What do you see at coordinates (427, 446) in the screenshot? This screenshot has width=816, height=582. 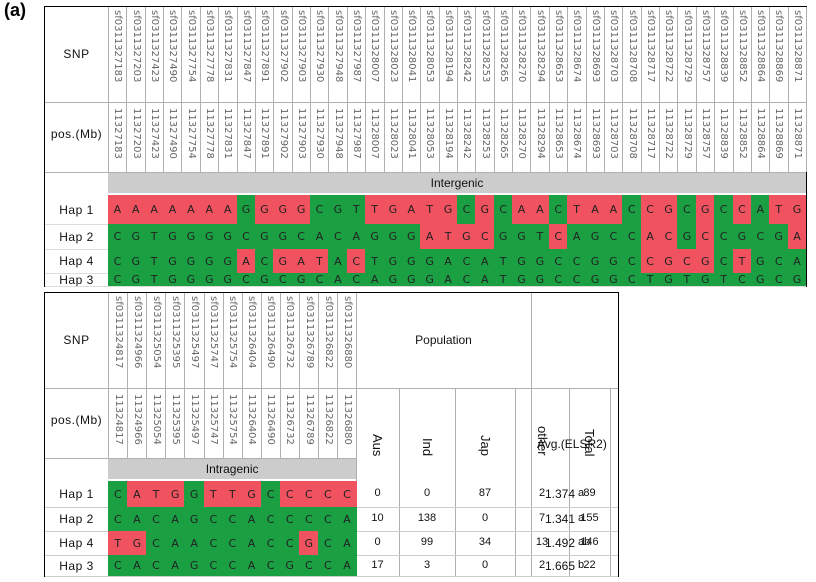 I see `population-column-header: Ind` at bounding box center [427, 446].